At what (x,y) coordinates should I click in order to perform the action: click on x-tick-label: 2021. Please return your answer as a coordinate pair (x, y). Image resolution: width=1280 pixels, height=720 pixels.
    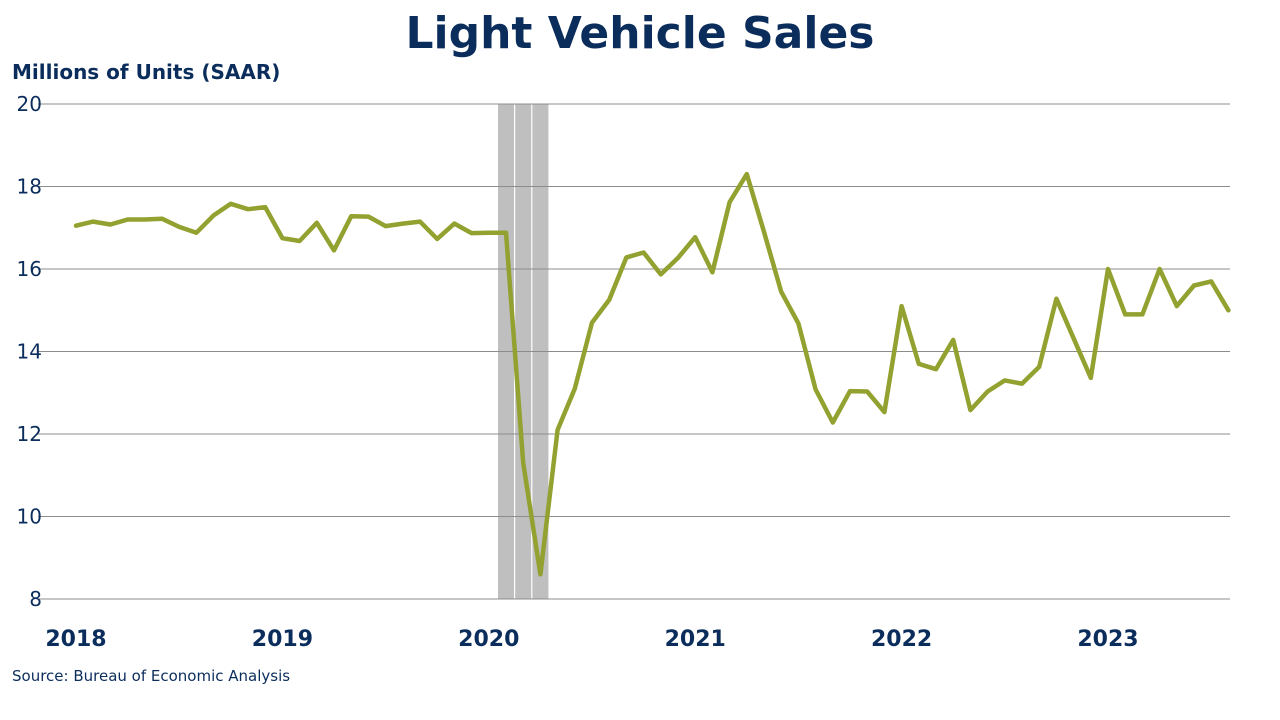
    Looking at the image, I should click on (695, 639).